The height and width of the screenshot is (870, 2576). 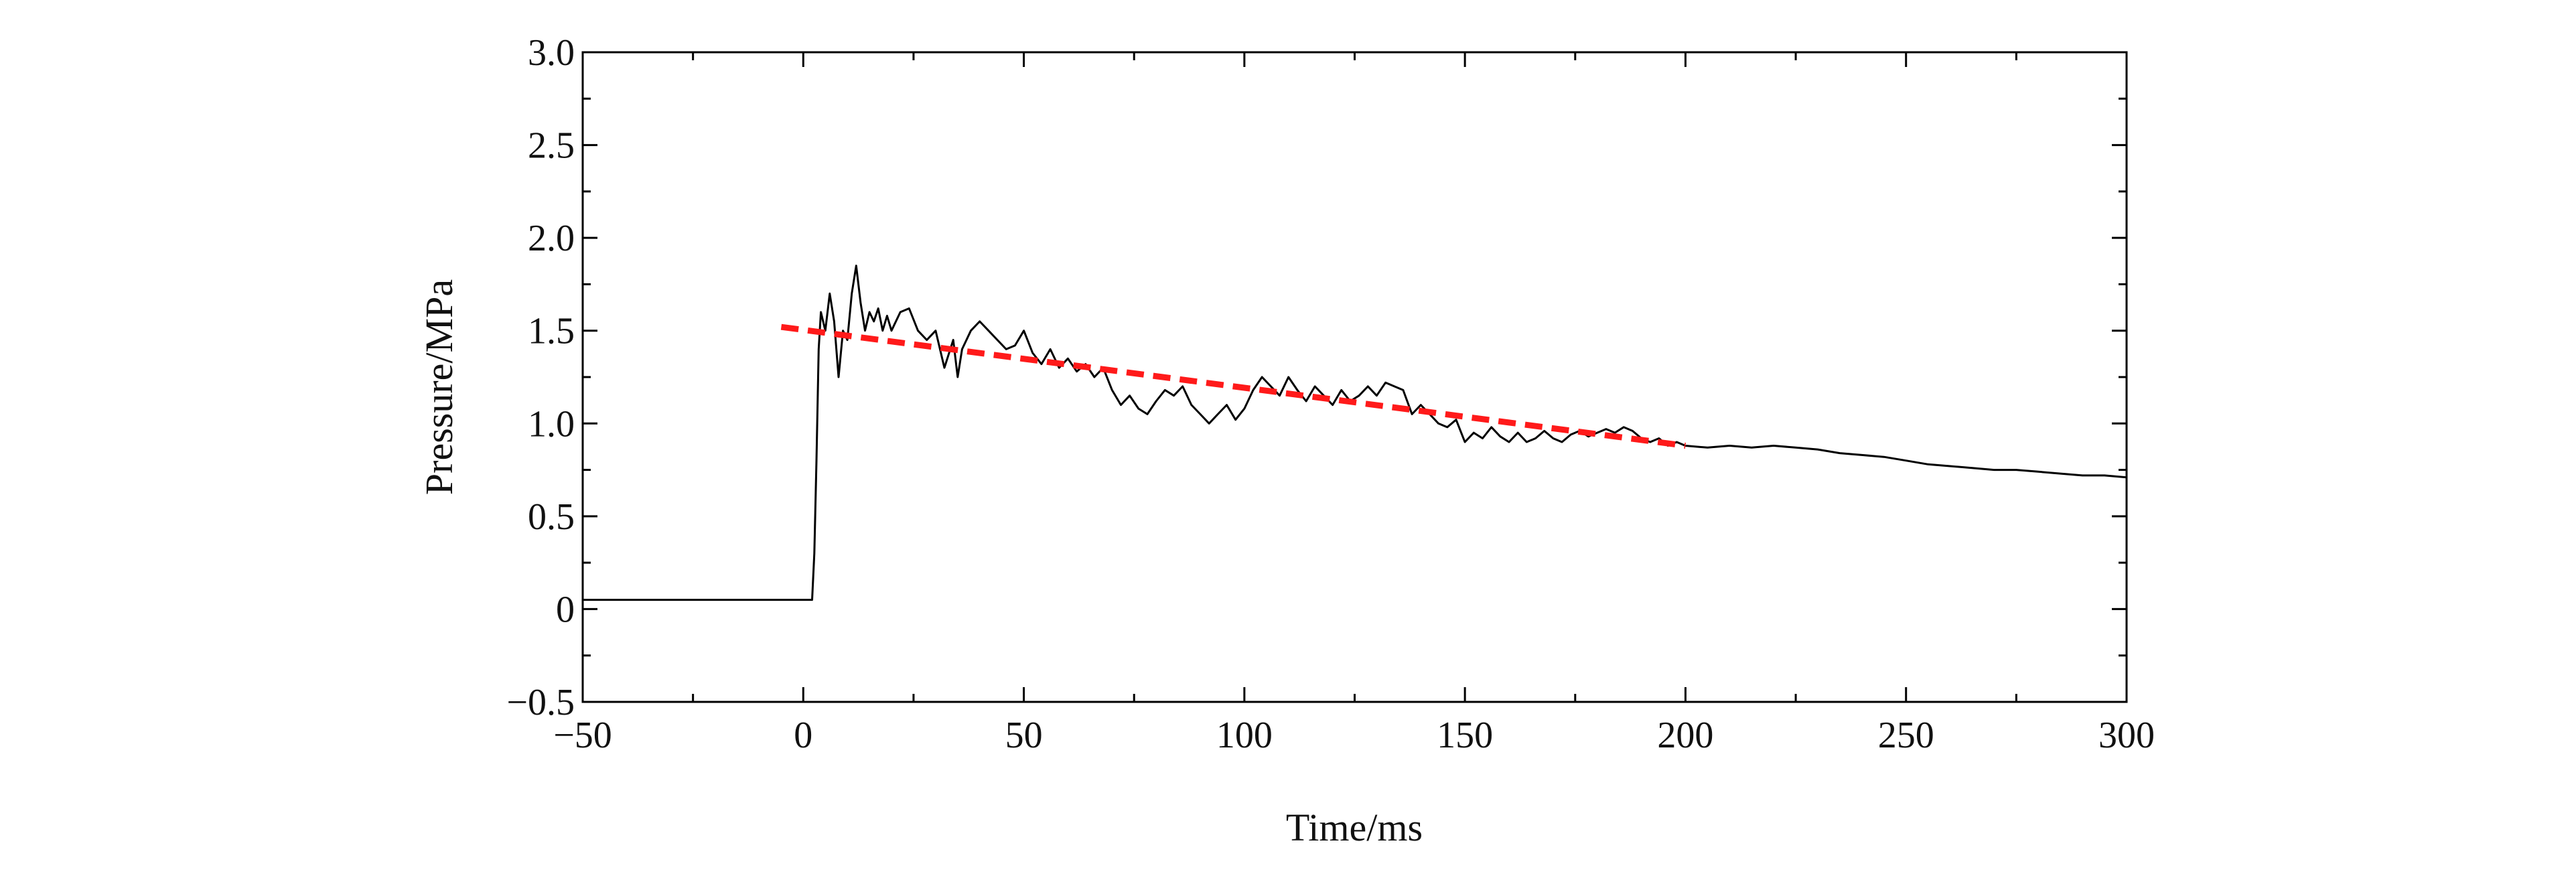 I want to click on y-axis-title: Pressure/MPa, so click(x=439, y=387).